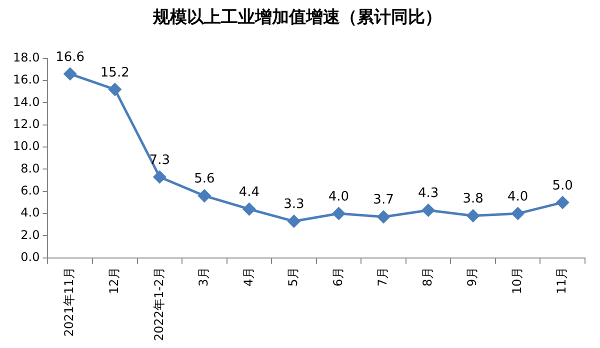  I want to click on x-tick-label: 10月, so click(517, 280).